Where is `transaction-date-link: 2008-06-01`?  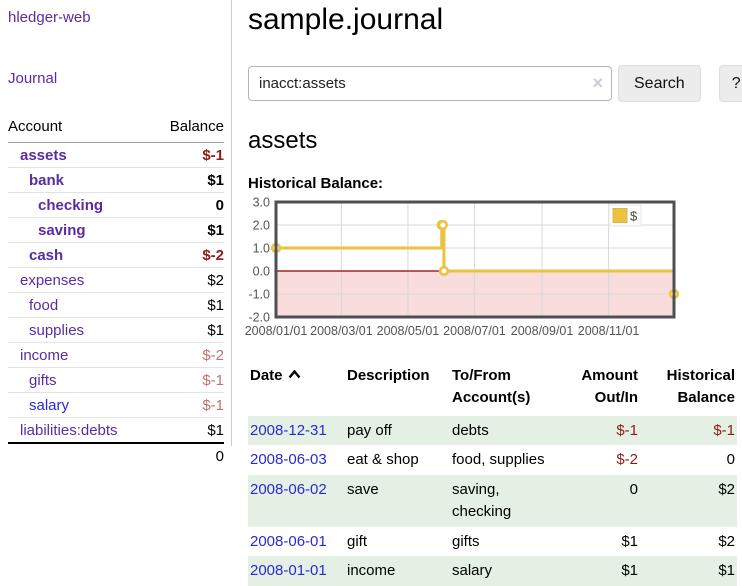 transaction-date-link: 2008-06-01 is located at coordinates (288, 541).